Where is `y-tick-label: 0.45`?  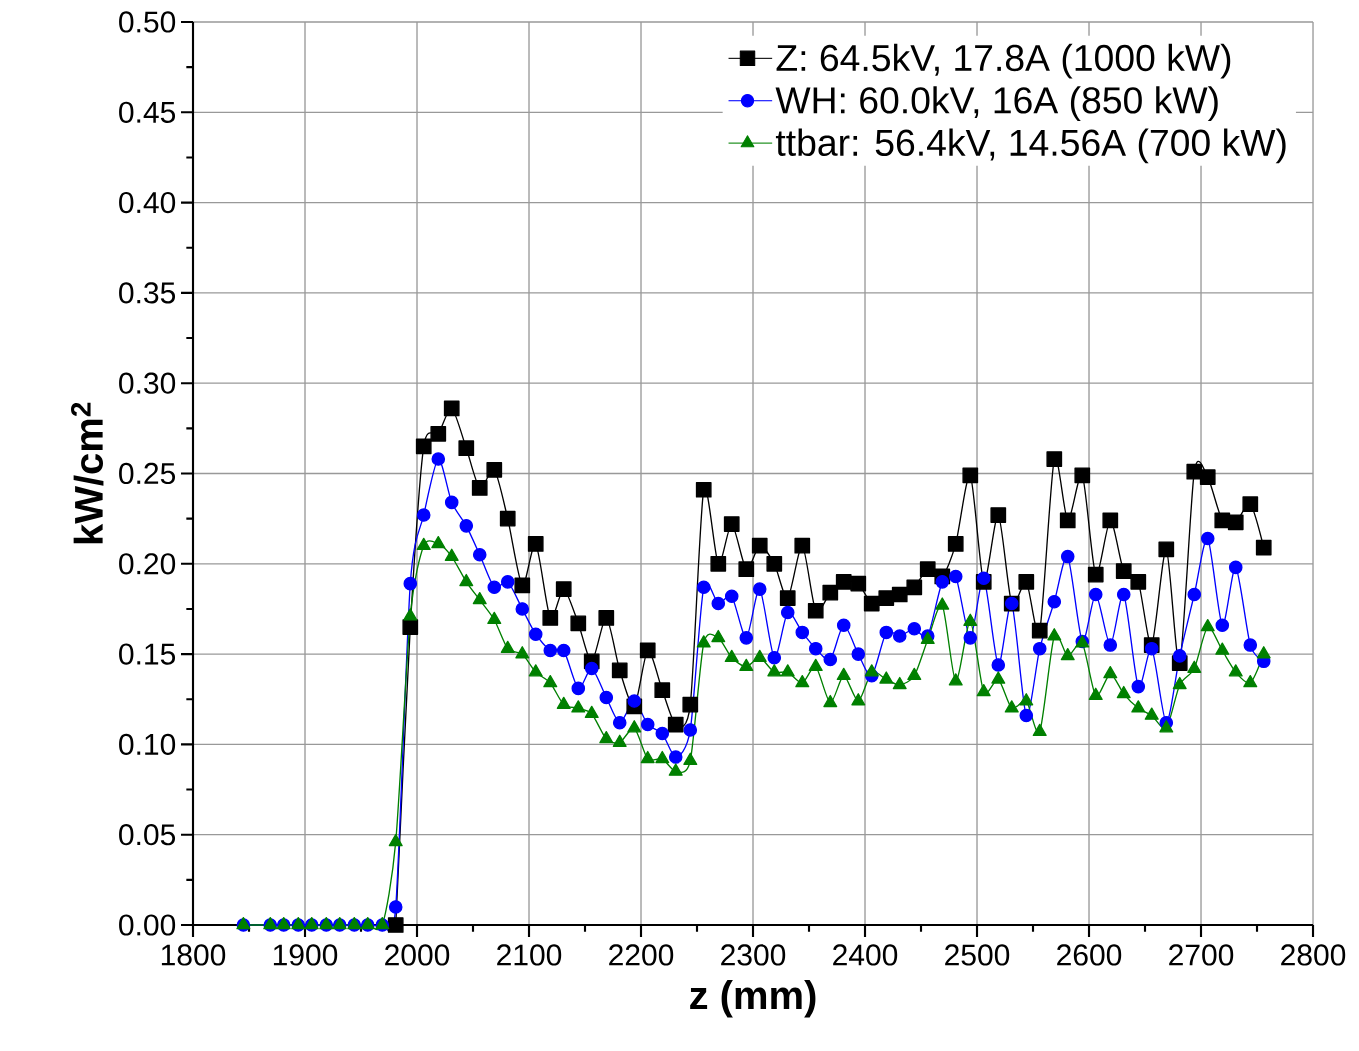 y-tick-label: 0.45 is located at coordinates (147, 112).